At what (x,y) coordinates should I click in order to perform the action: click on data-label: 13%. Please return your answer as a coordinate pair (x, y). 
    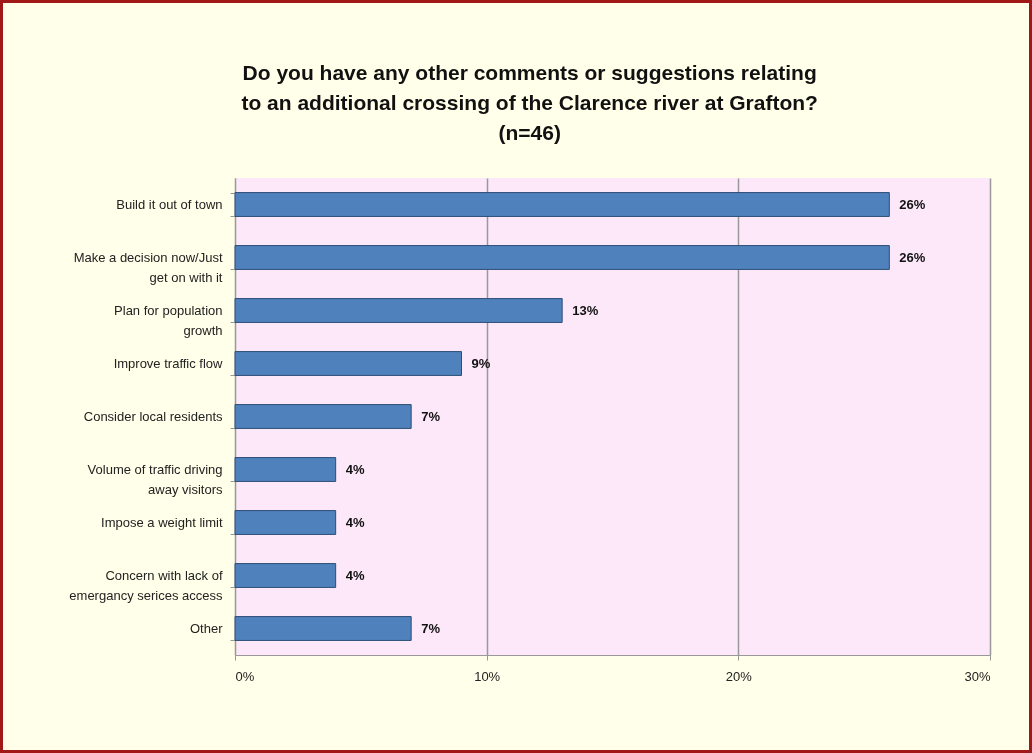
    Looking at the image, I should click on (585, 310).